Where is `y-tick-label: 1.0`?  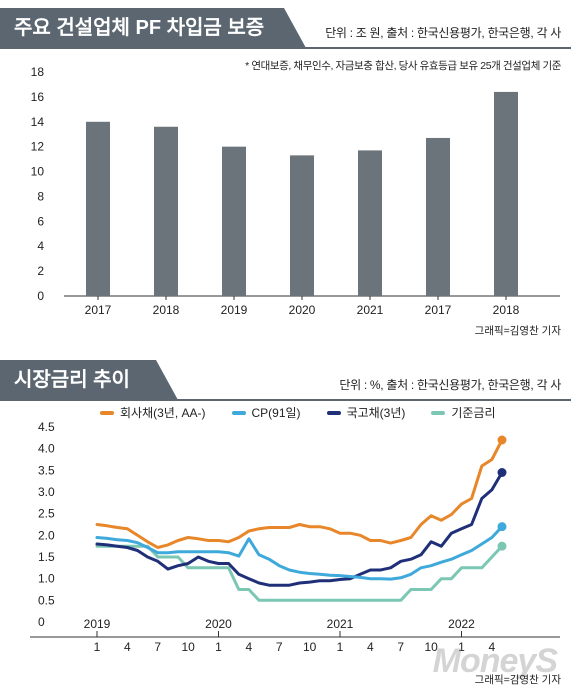
y-tick-label: 1.0 is located at coordinates (46, 579).